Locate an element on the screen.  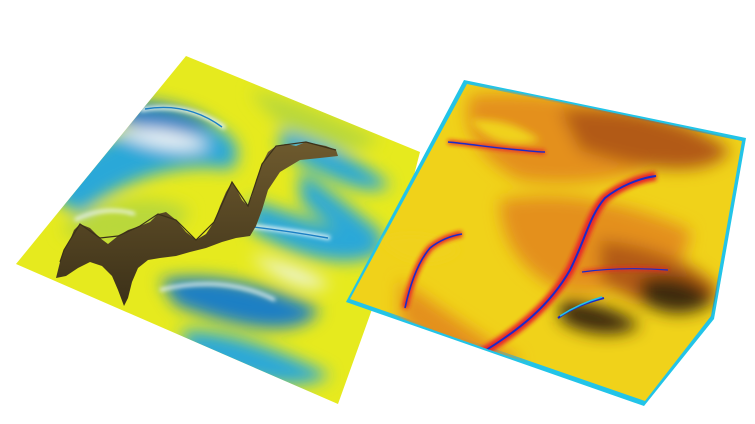
channel-cyan-glint is located at coordinates (581, 306).